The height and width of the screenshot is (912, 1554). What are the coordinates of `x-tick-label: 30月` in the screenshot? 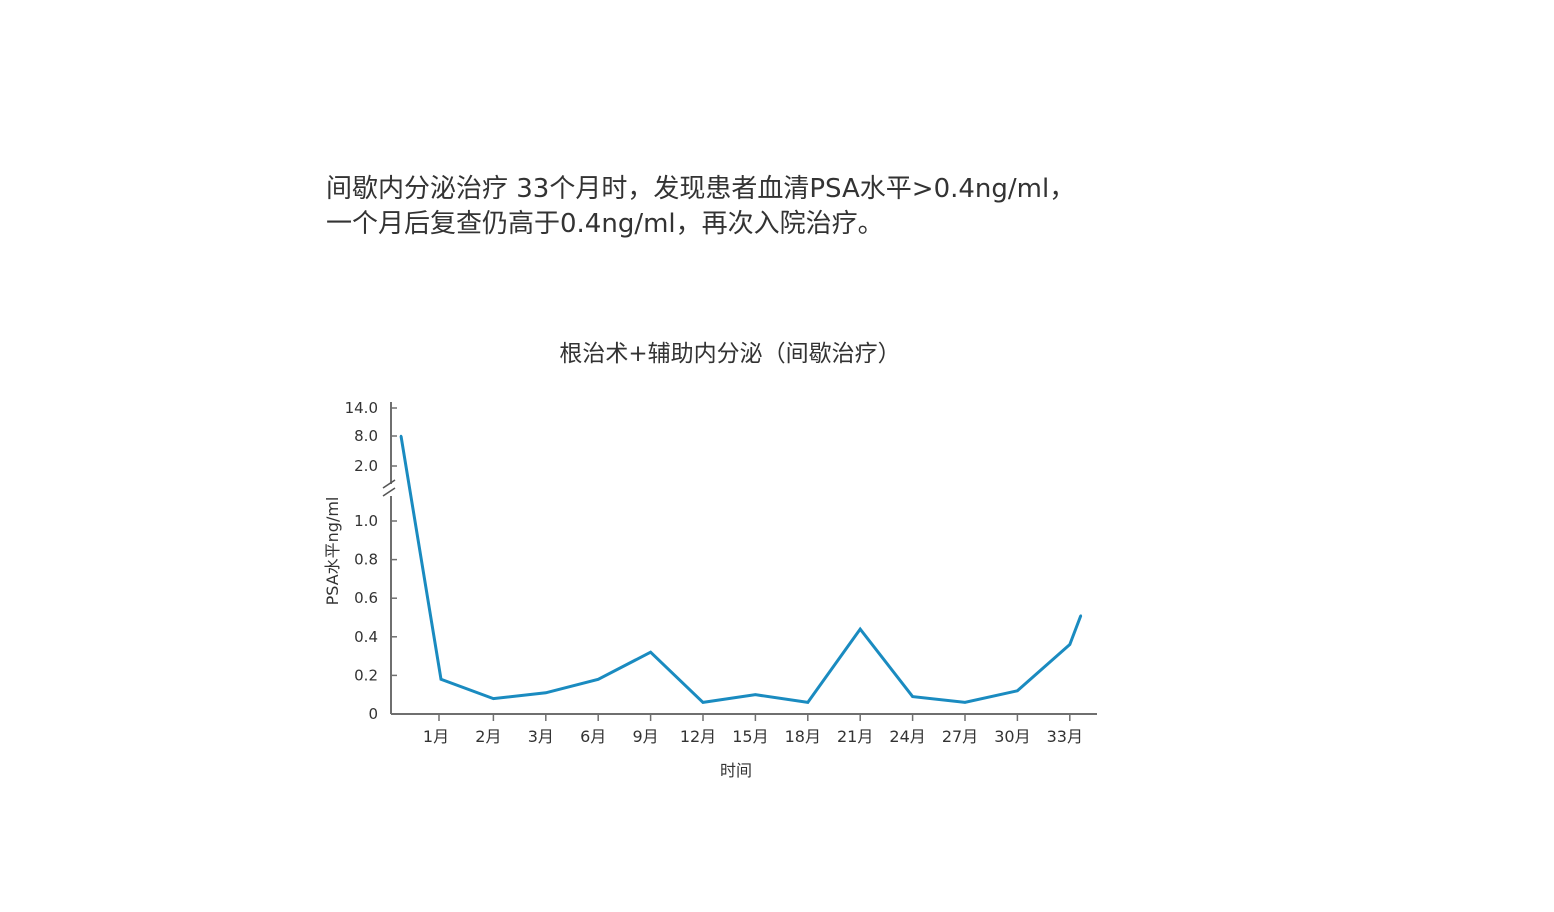 It's located at (1012, 736).